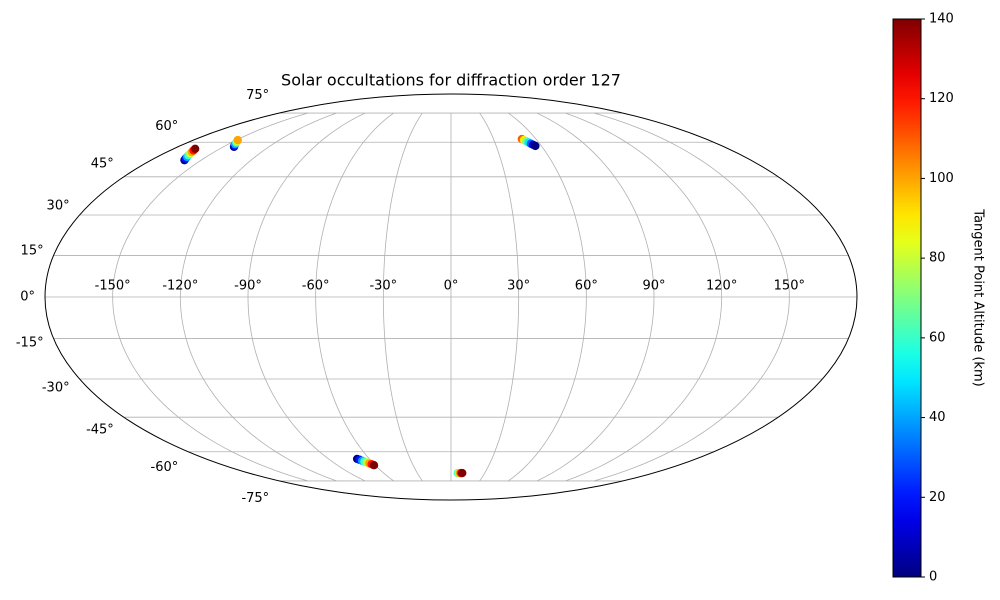 The height and width of the screenshot is (600, 1000). I want to click on colorbar-tick-label: 80, so click(937, 258).